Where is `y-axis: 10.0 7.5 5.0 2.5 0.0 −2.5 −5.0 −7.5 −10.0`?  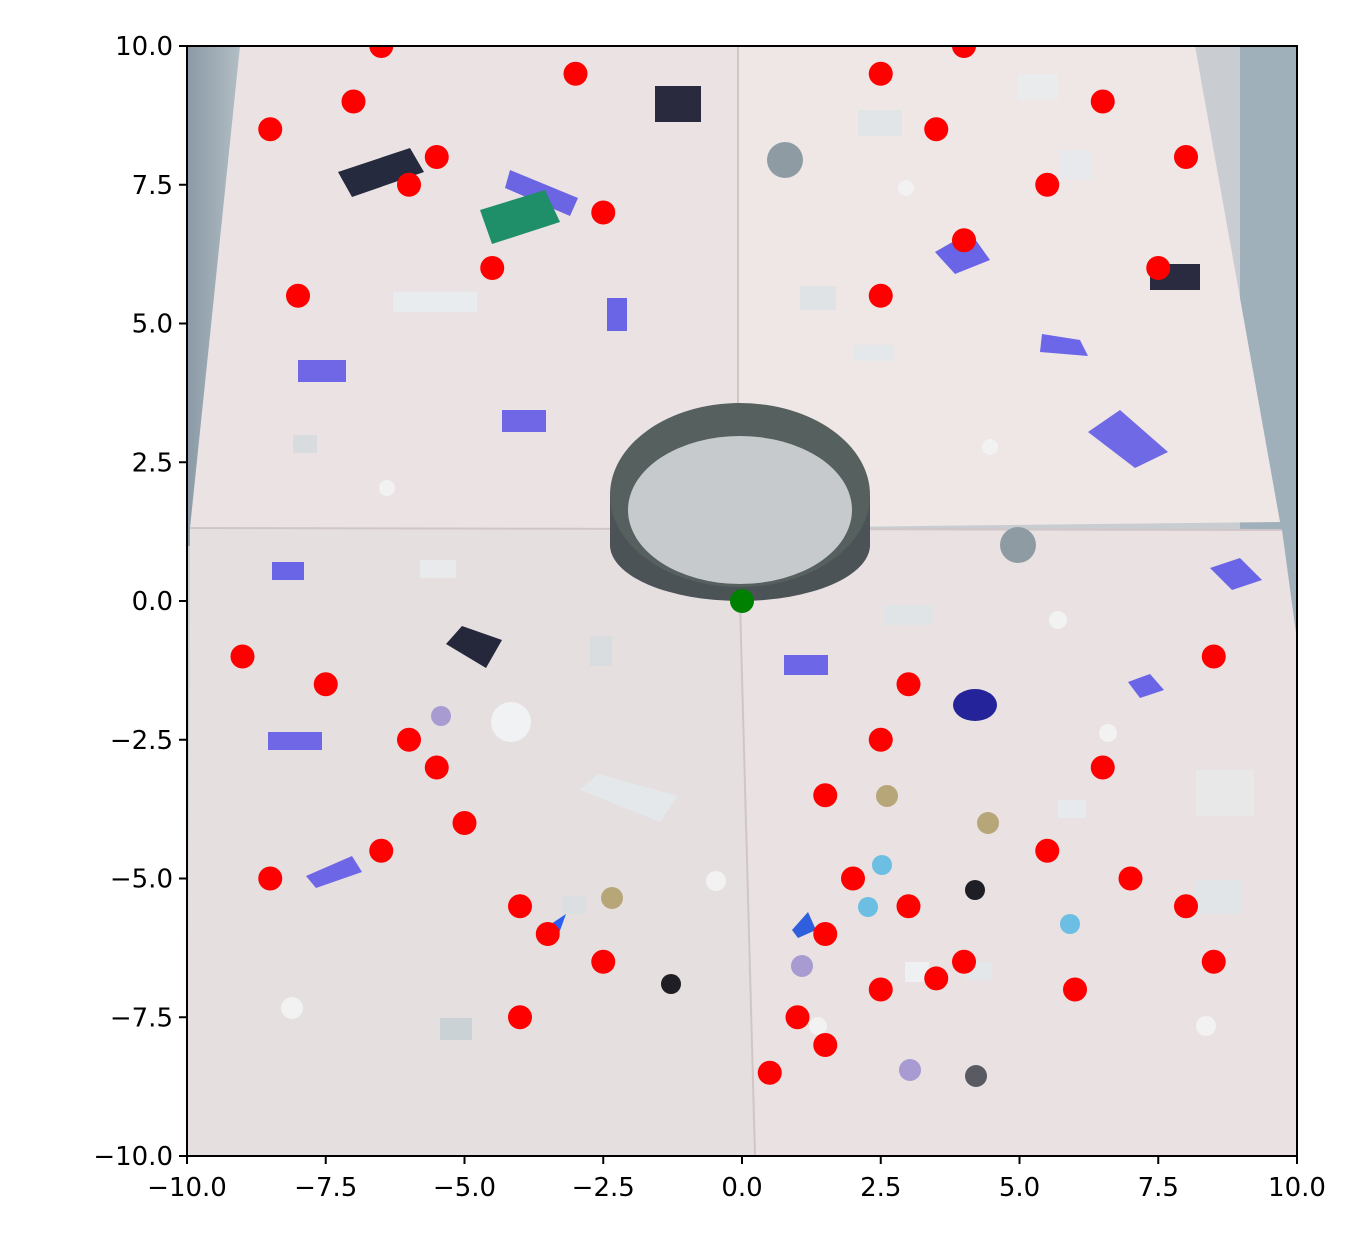
y-axis: 10.0 7.5 5.0 2.5 0.0 −2.5 −5.0 −7.5 −10.0 is located at coordinates (140, 602).